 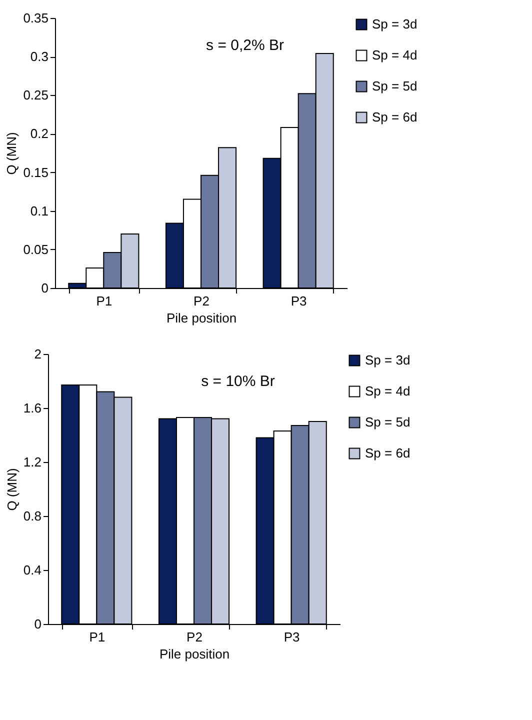 I want to click on y-tick-label: 2, so click(x=38, y=354).